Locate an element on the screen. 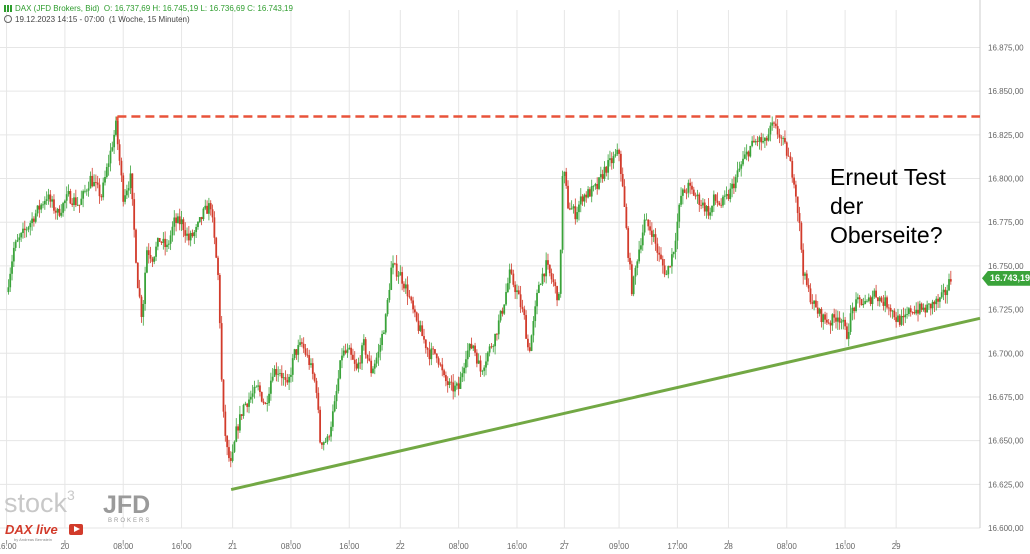 This screenshot has height=554, width=1030. y-tick-label: 16.675,00 is located at coordinates (1006, 397).